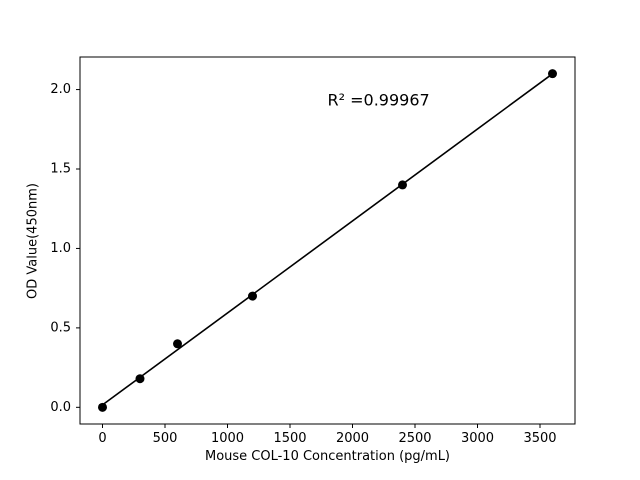 The image size is (640, 480). Describe the element at coordinates (60, 169) in the screenshot. I see `y-tick-label: 1.5` at that location.